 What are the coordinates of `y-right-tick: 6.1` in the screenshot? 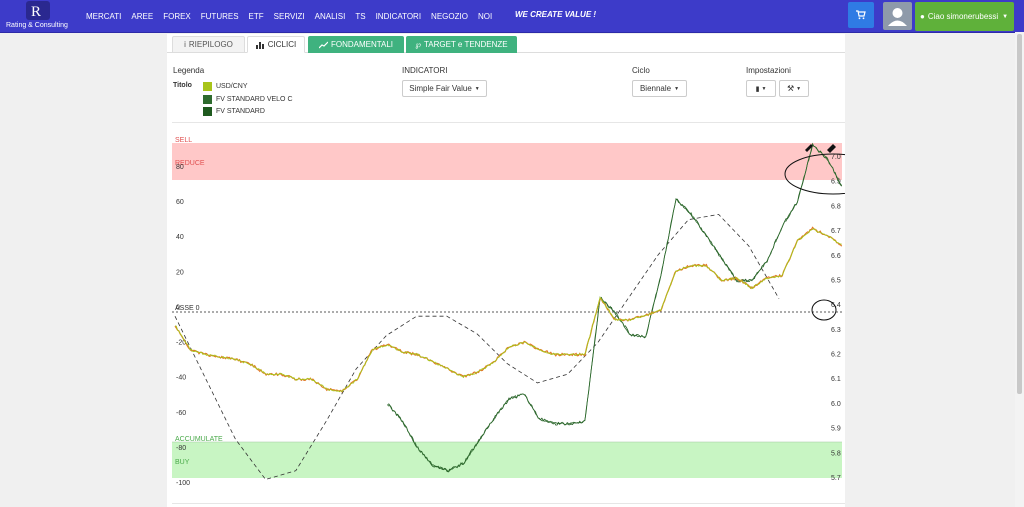 It's located at (836, 379).